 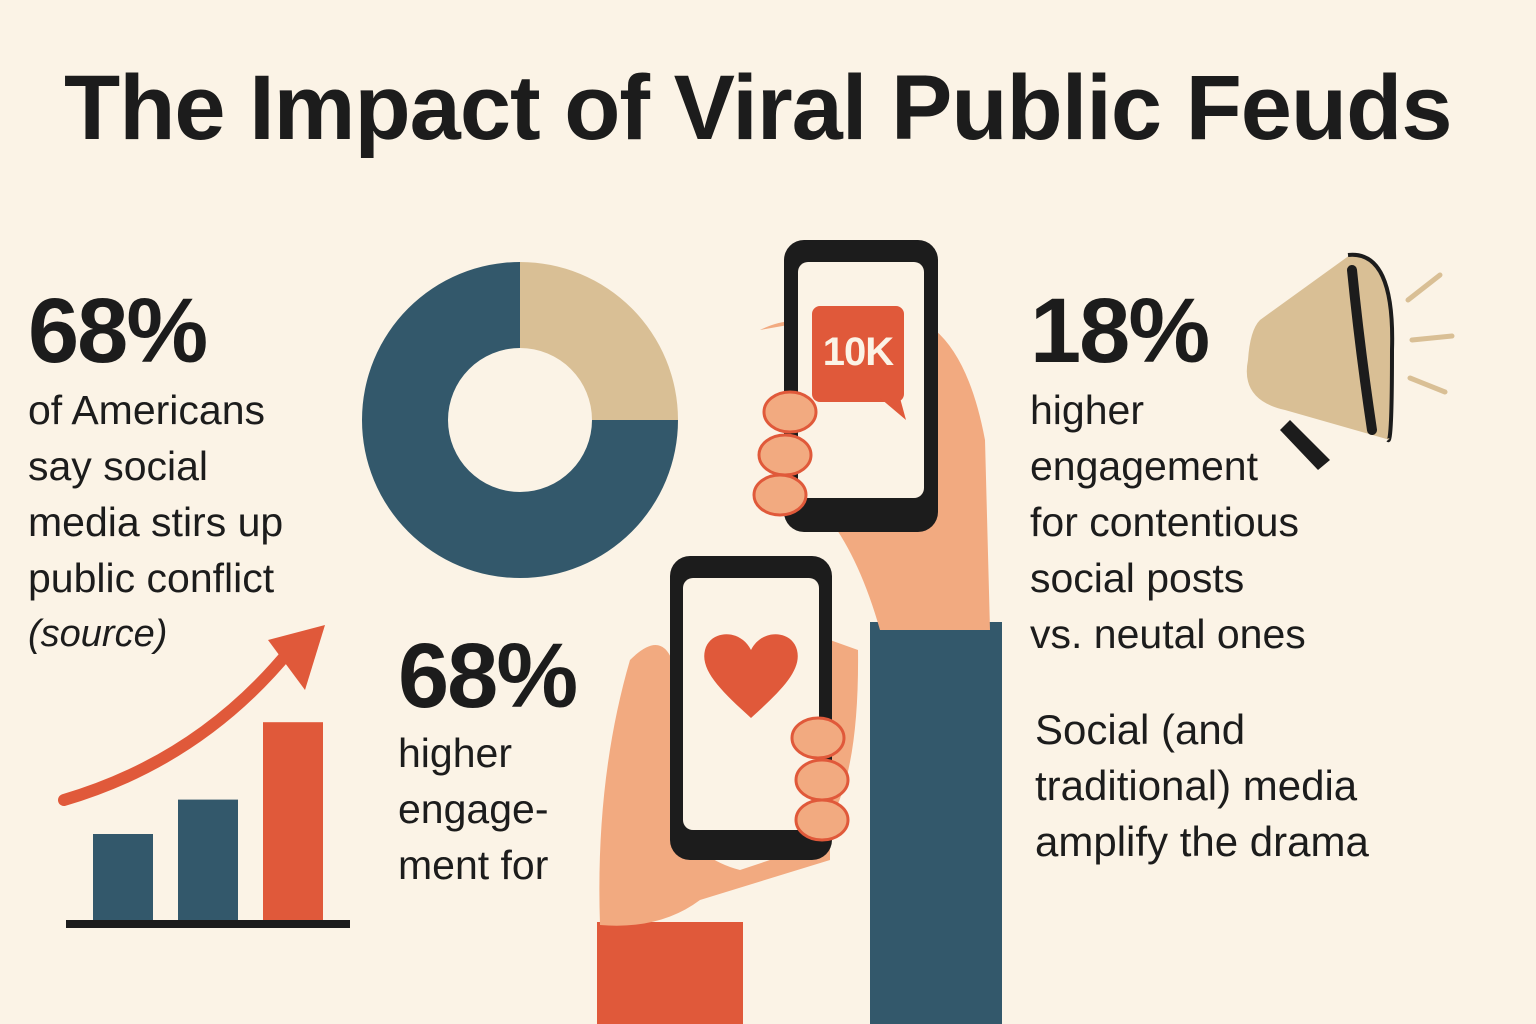 I want to click on sleeve-navy, so click(x=936, y=823).